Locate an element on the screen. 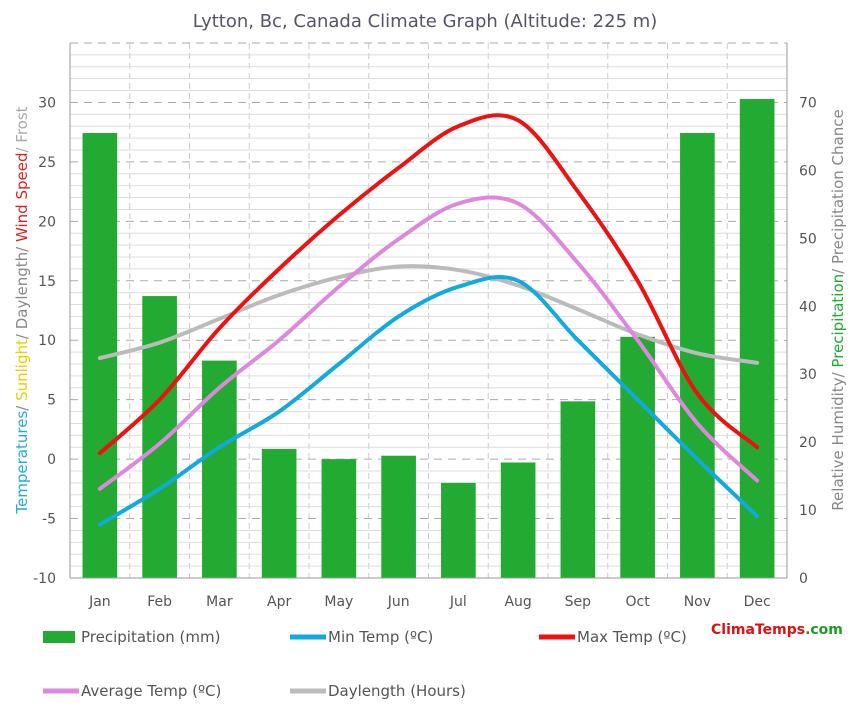  right-tick-label: 10 is located at coordinates (808, 511).